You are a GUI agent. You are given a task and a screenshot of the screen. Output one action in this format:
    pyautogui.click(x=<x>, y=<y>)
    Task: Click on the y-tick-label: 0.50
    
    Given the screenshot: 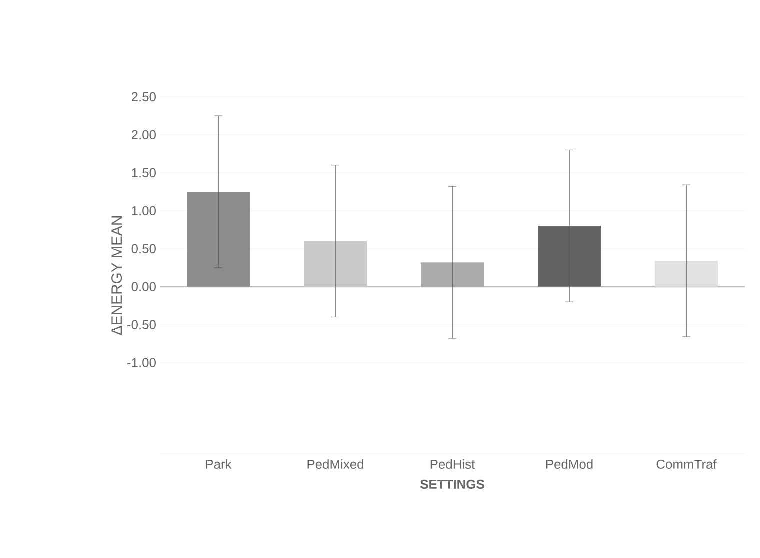 What is the action you would take?
    pyautogui.click(x=144, y=249)
    